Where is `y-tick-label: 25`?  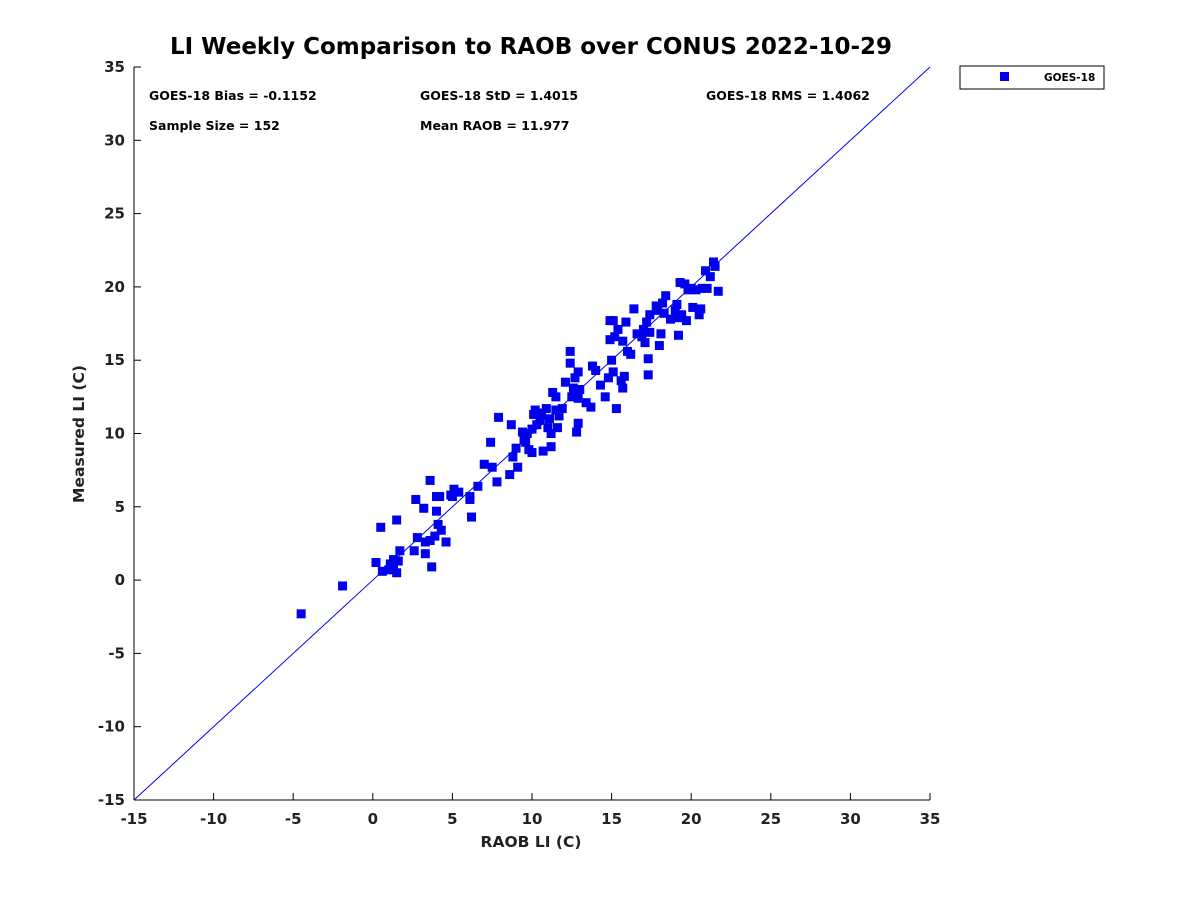 y-tick-label: 25 is located at coordinates (114, 214).